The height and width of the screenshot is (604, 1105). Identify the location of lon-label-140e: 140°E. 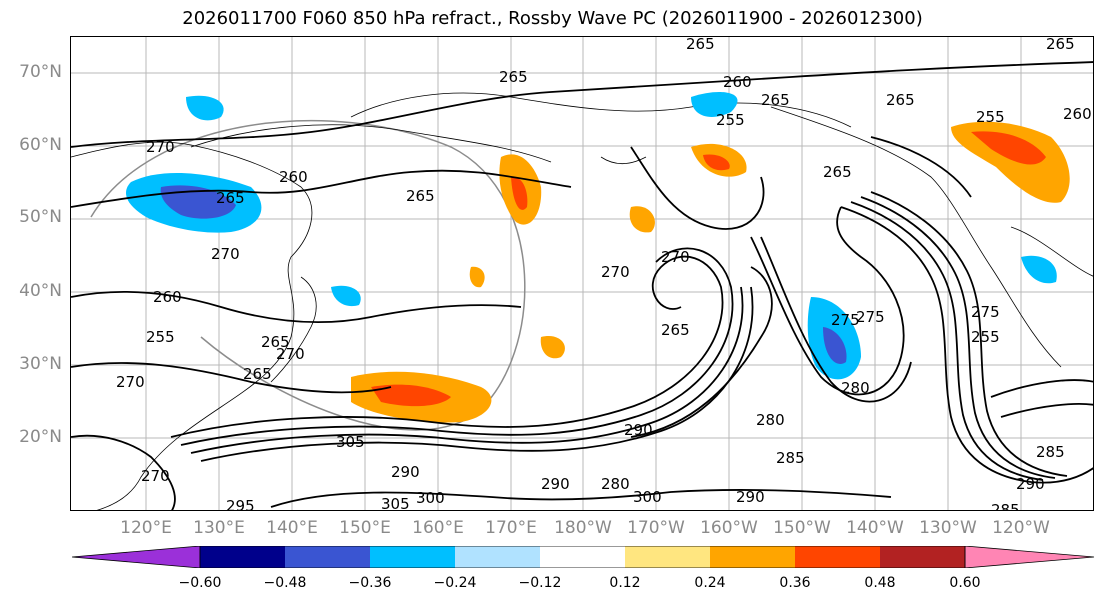
(292, 528).